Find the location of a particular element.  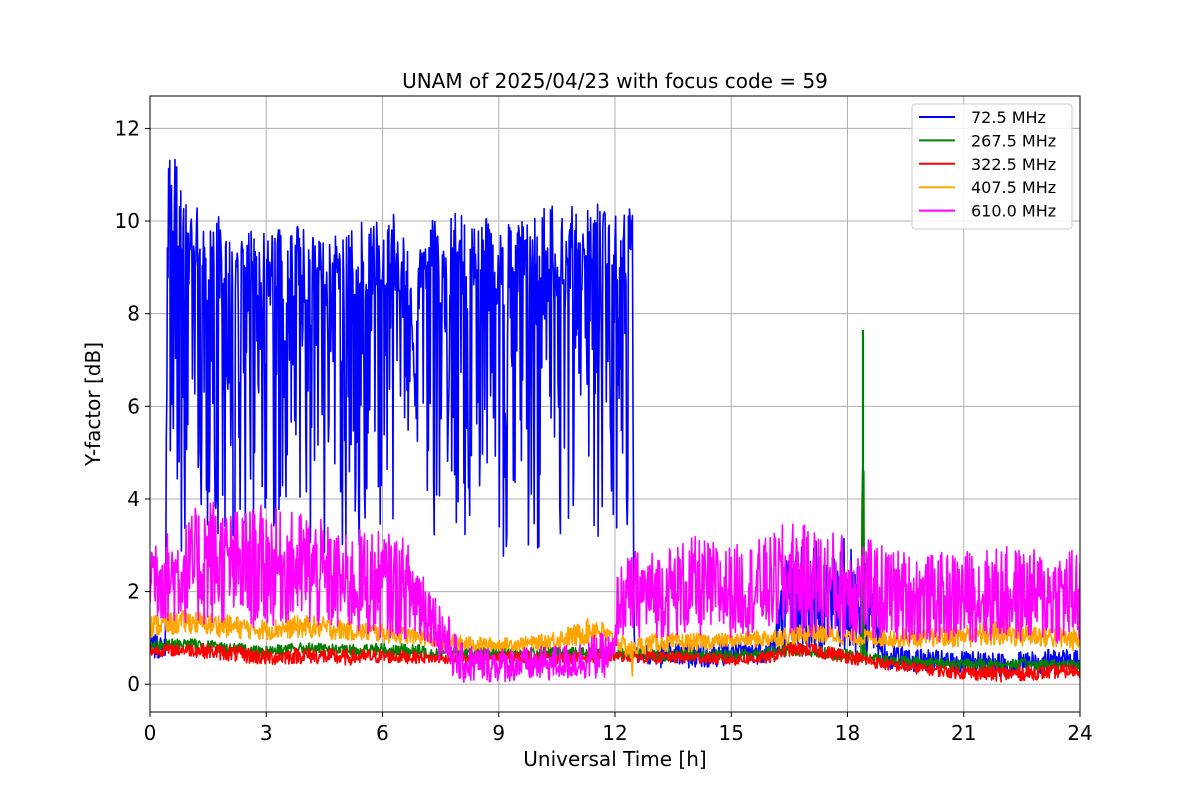

x-tick-label: 12 is located at coordinates (614, 733).